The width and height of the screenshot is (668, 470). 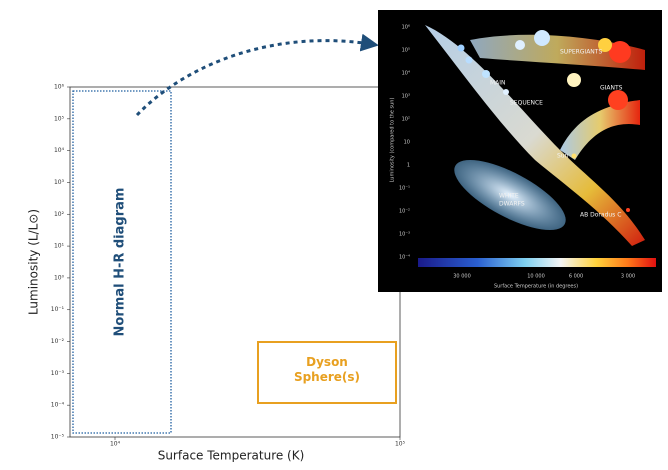 I want to click on giants-band, so click(x=600, y=130).